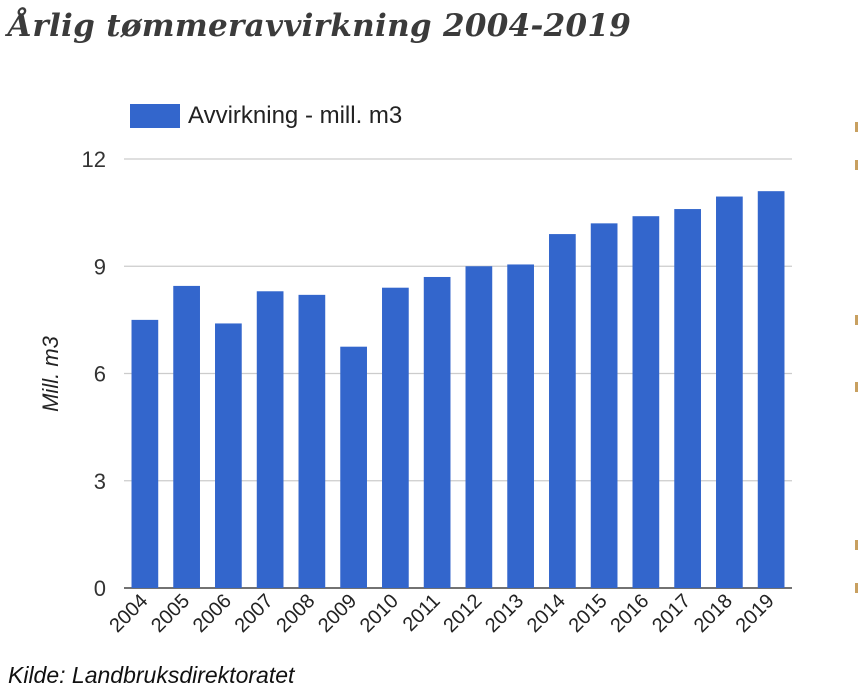 This screenshot has width=860, height=694. Describe the element at coordinates (100, 481) in the screenshot. I see `y-tick-label: 3` at that location.